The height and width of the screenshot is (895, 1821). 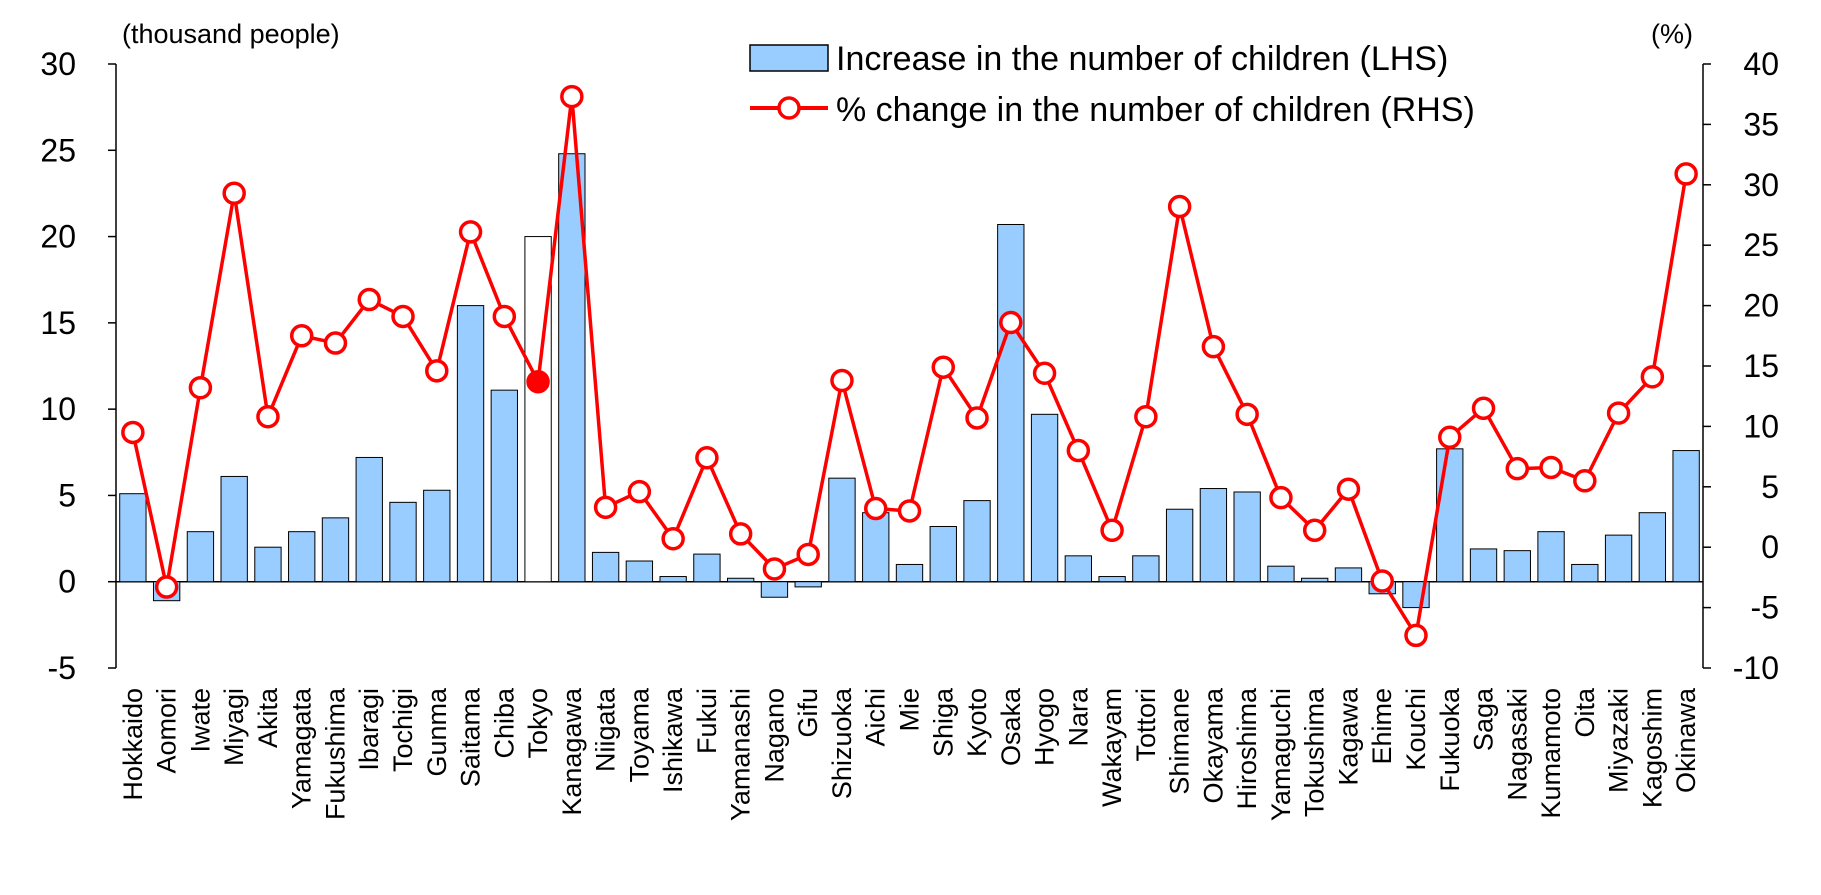 What do you see at coordinates (1686, 740) in the screenshot?
I see `category-label: Okinawa` at bounding box center [1686, 740].